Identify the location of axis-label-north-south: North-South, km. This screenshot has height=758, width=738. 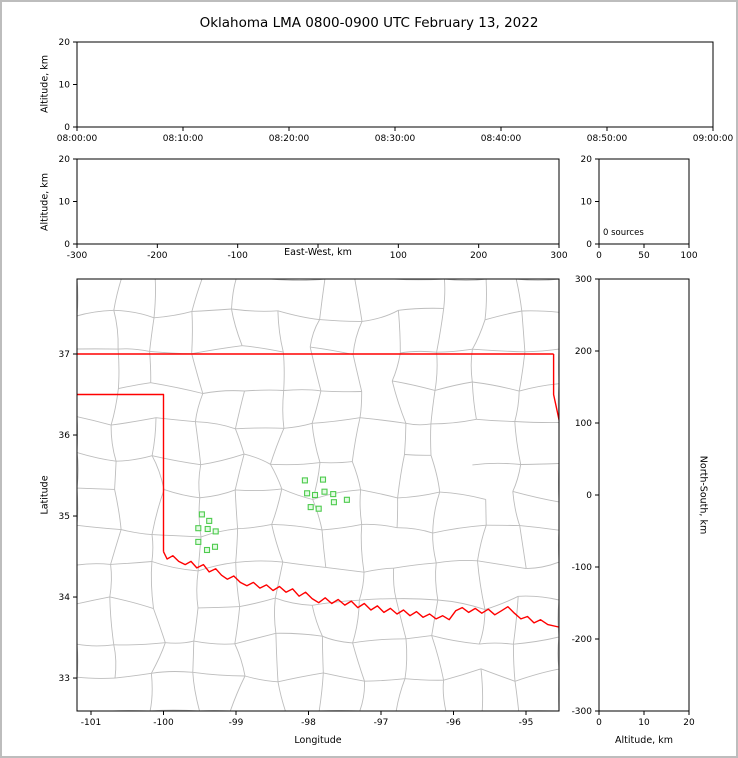
(703, 495).